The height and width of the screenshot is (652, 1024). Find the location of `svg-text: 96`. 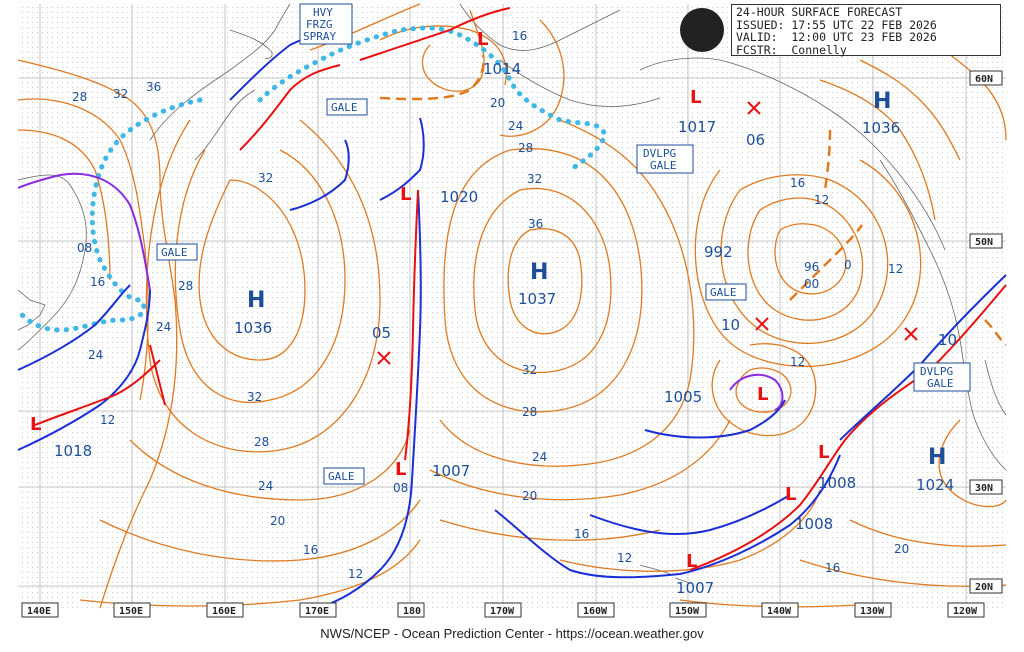

svg-text: 96 is located at coordinates (811, 267).